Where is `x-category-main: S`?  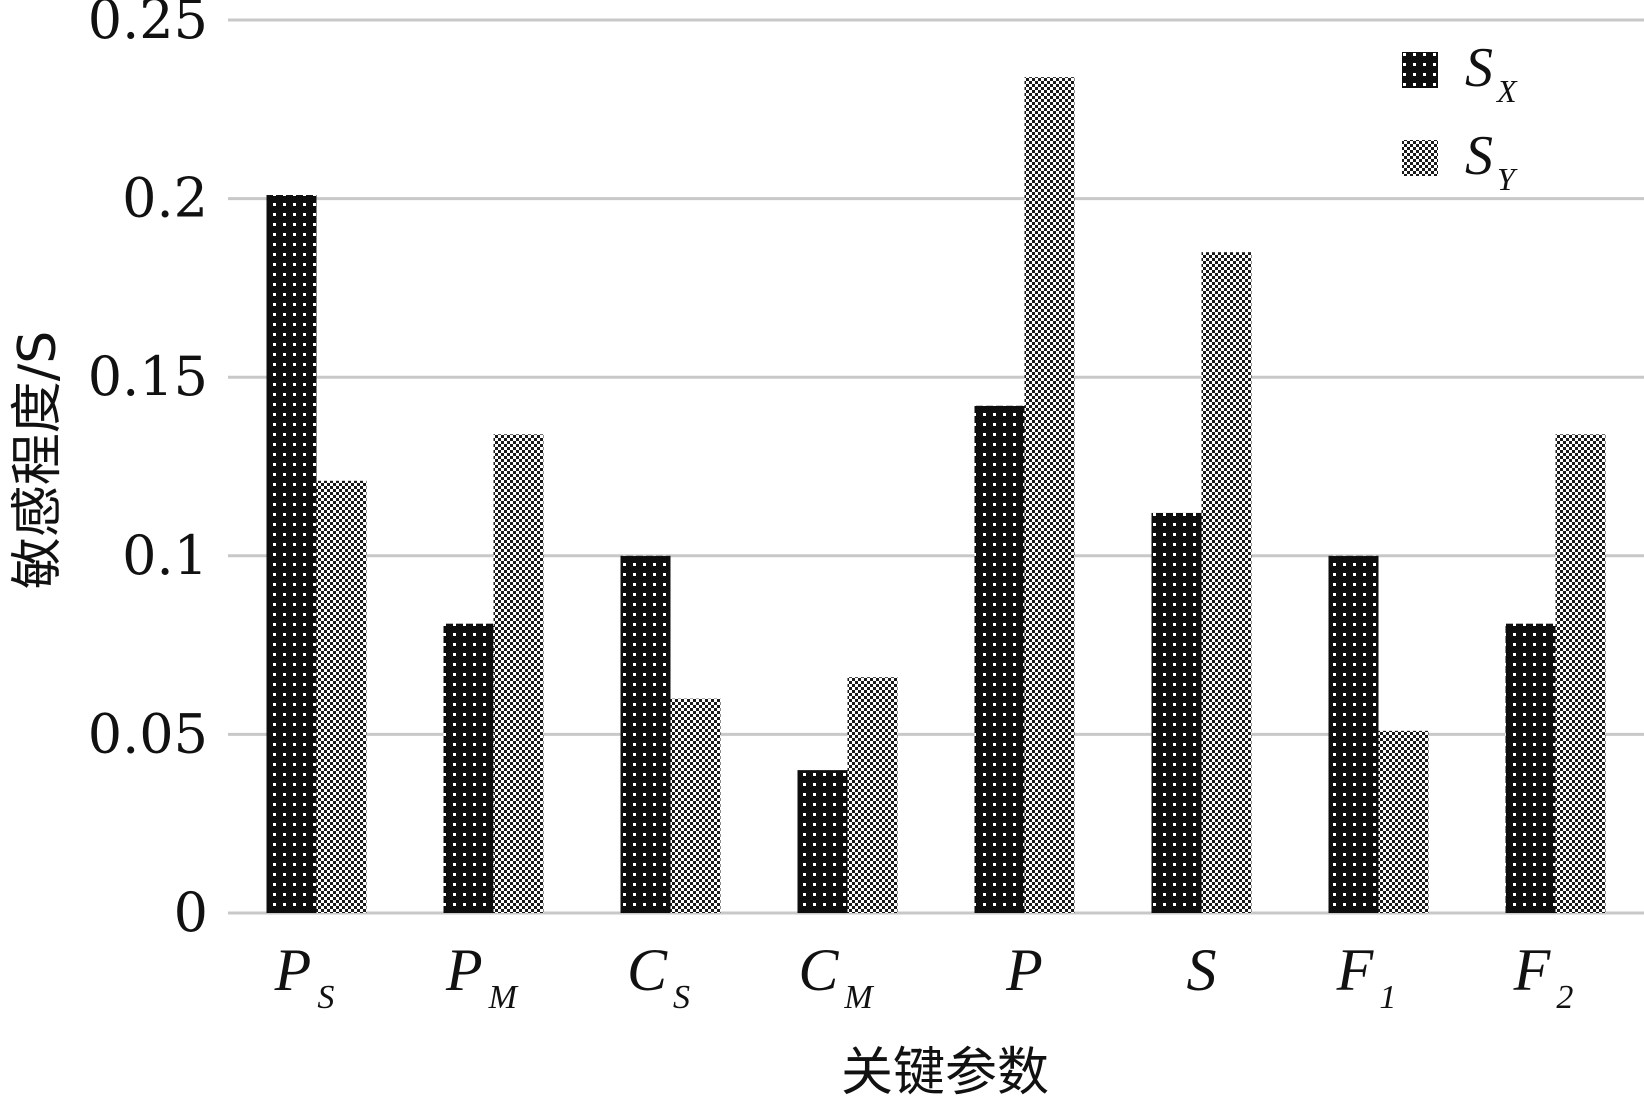 x-category-main: S is located at coordinates (1202, 970).